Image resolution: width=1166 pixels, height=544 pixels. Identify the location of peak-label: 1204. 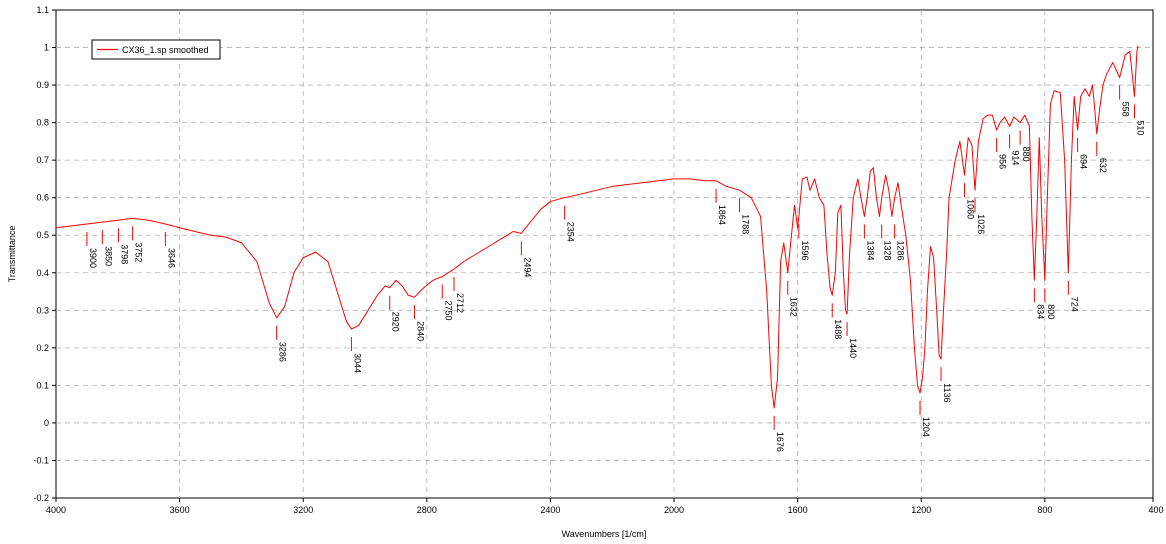
(926, 427).